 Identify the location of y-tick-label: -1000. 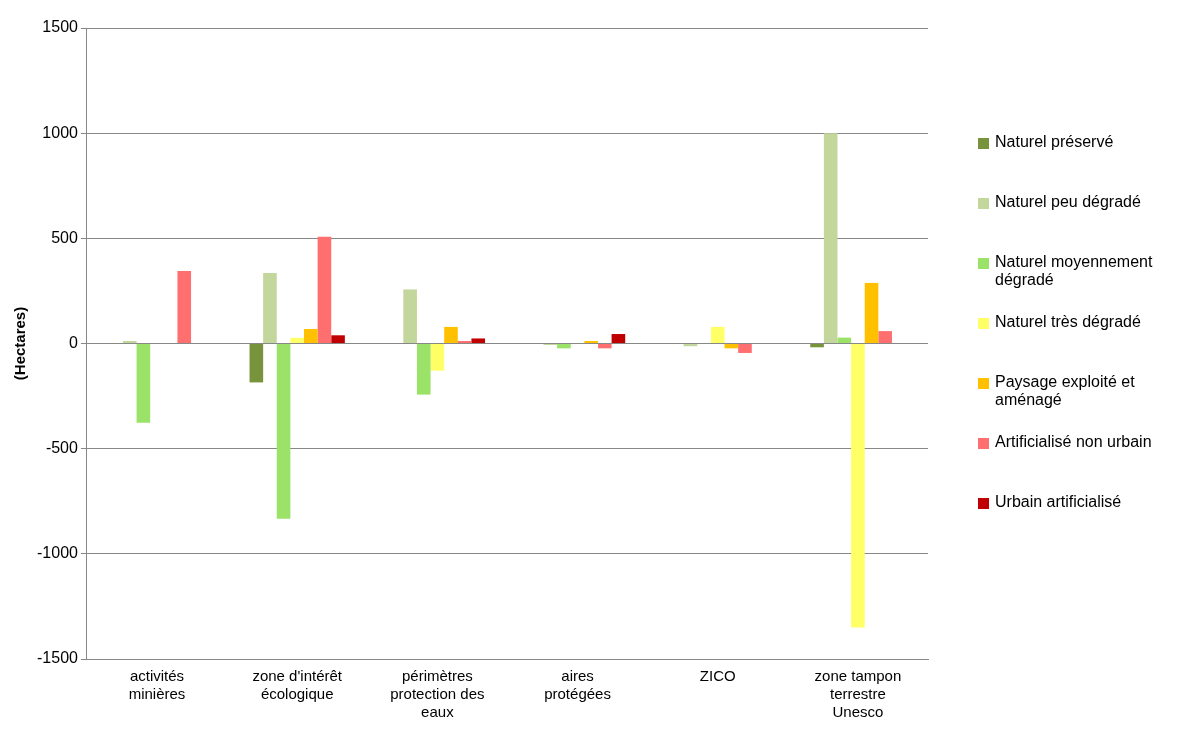
(58, 553).